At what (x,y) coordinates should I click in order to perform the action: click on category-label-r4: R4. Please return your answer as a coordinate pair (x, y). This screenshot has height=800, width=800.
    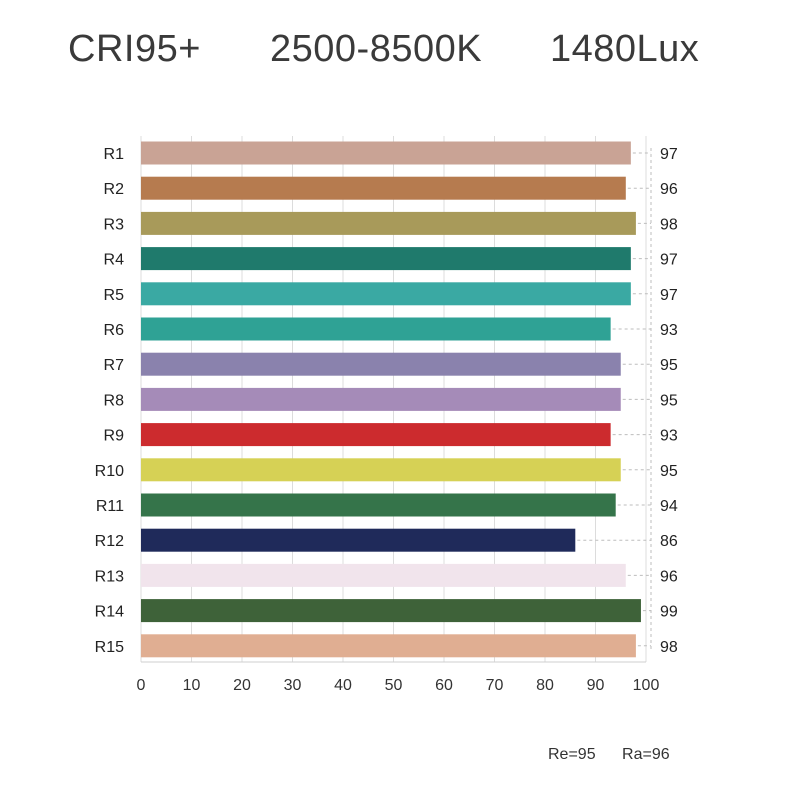
    Looking at the image, I should click on (114, 260).